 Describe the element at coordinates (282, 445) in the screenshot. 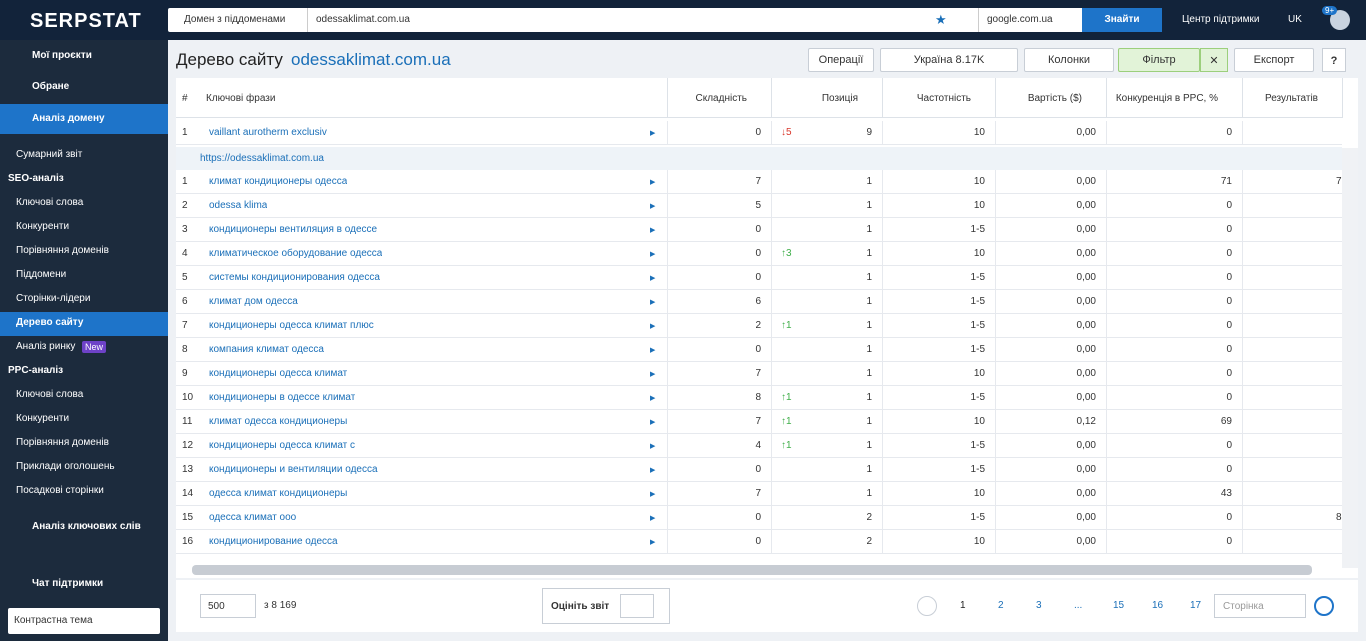

I see `keyword-link: кондиционеры одесса климат с` at that location.